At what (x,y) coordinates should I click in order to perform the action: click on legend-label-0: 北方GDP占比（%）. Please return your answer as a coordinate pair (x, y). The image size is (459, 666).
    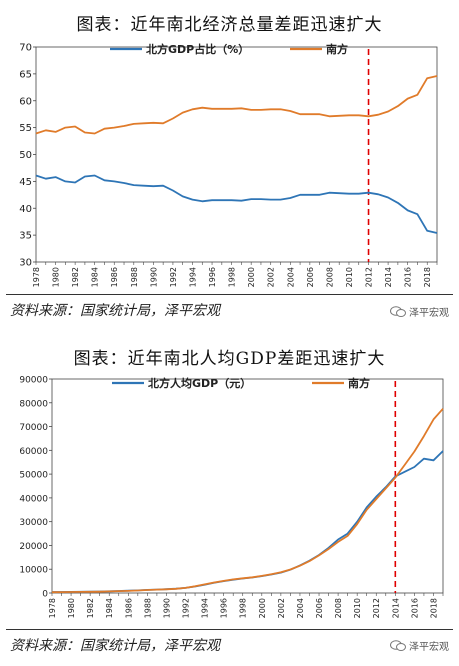
    Looking at the image, I should click on (197, 49).